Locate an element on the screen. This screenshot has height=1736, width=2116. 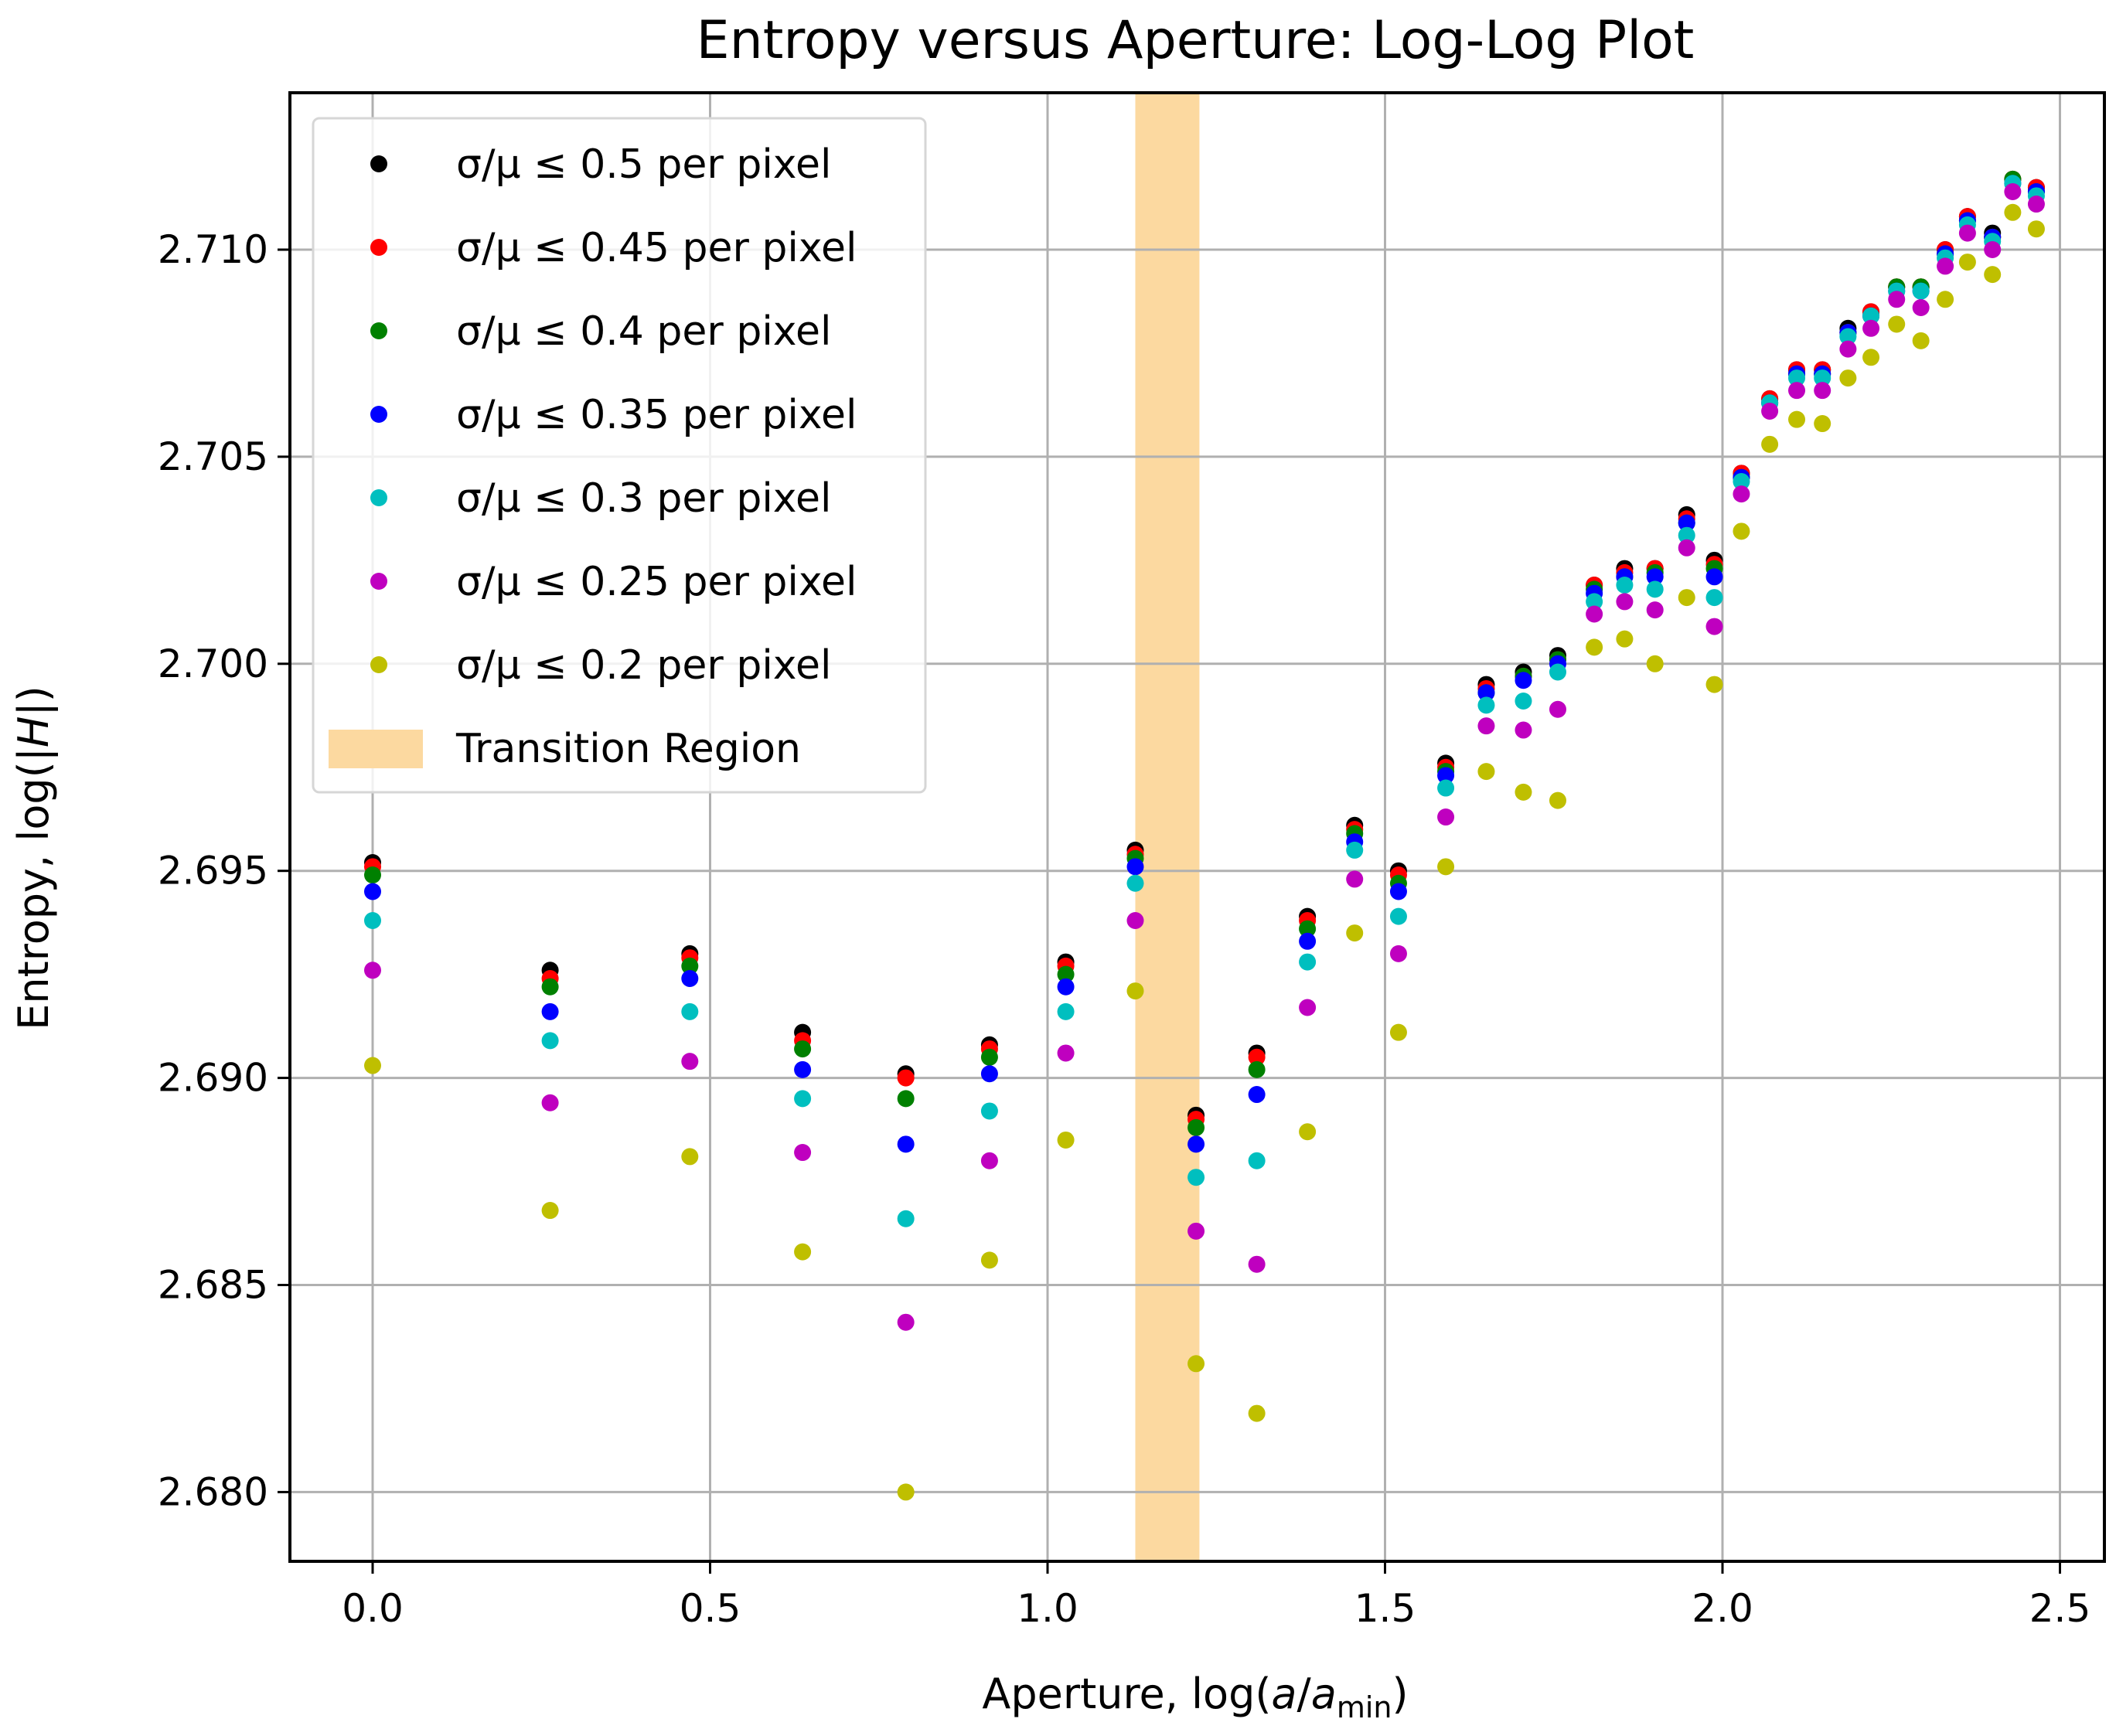
legend-label: σ/μ ≤ 0.45 per pixel is located at coordinates (656, 248).